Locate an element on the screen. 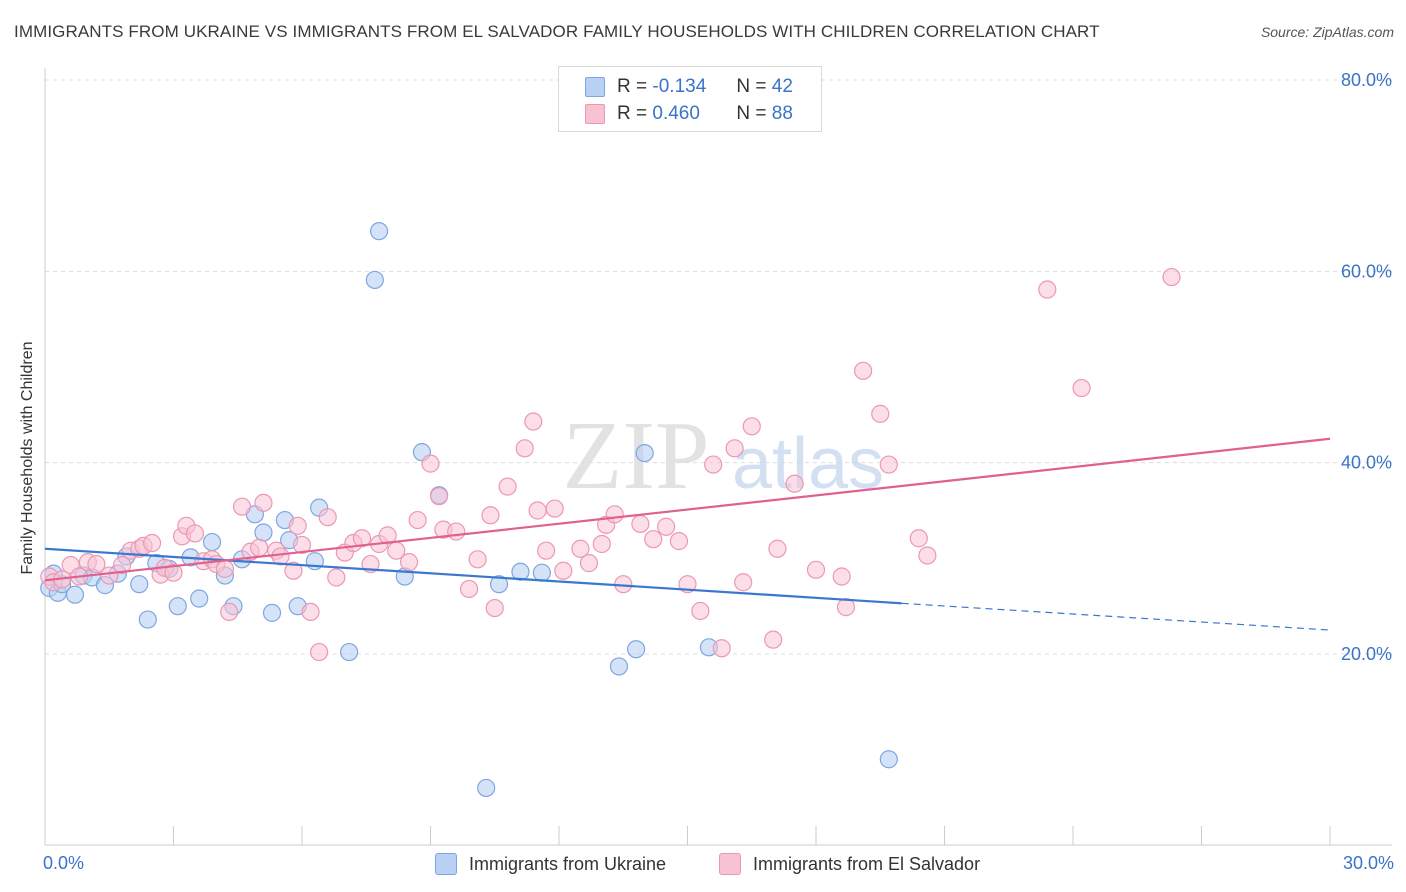 This screenshot has width=1406, height=892. y-tick-label: 40.0% is located at coordinates (1366, 463).